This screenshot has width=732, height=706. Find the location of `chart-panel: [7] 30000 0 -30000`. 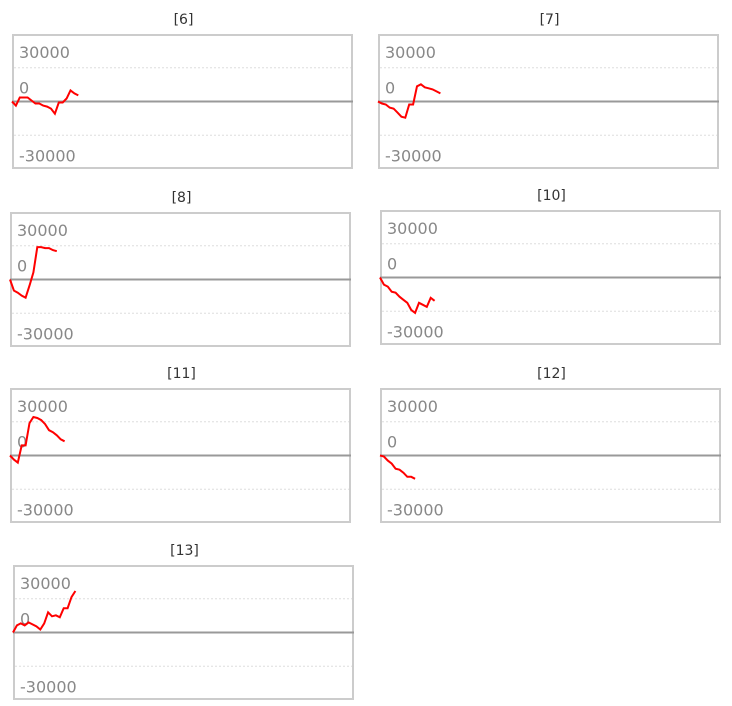

chart-panel: [7] 30000 0 -30000 is located at coordinates (549, 88).